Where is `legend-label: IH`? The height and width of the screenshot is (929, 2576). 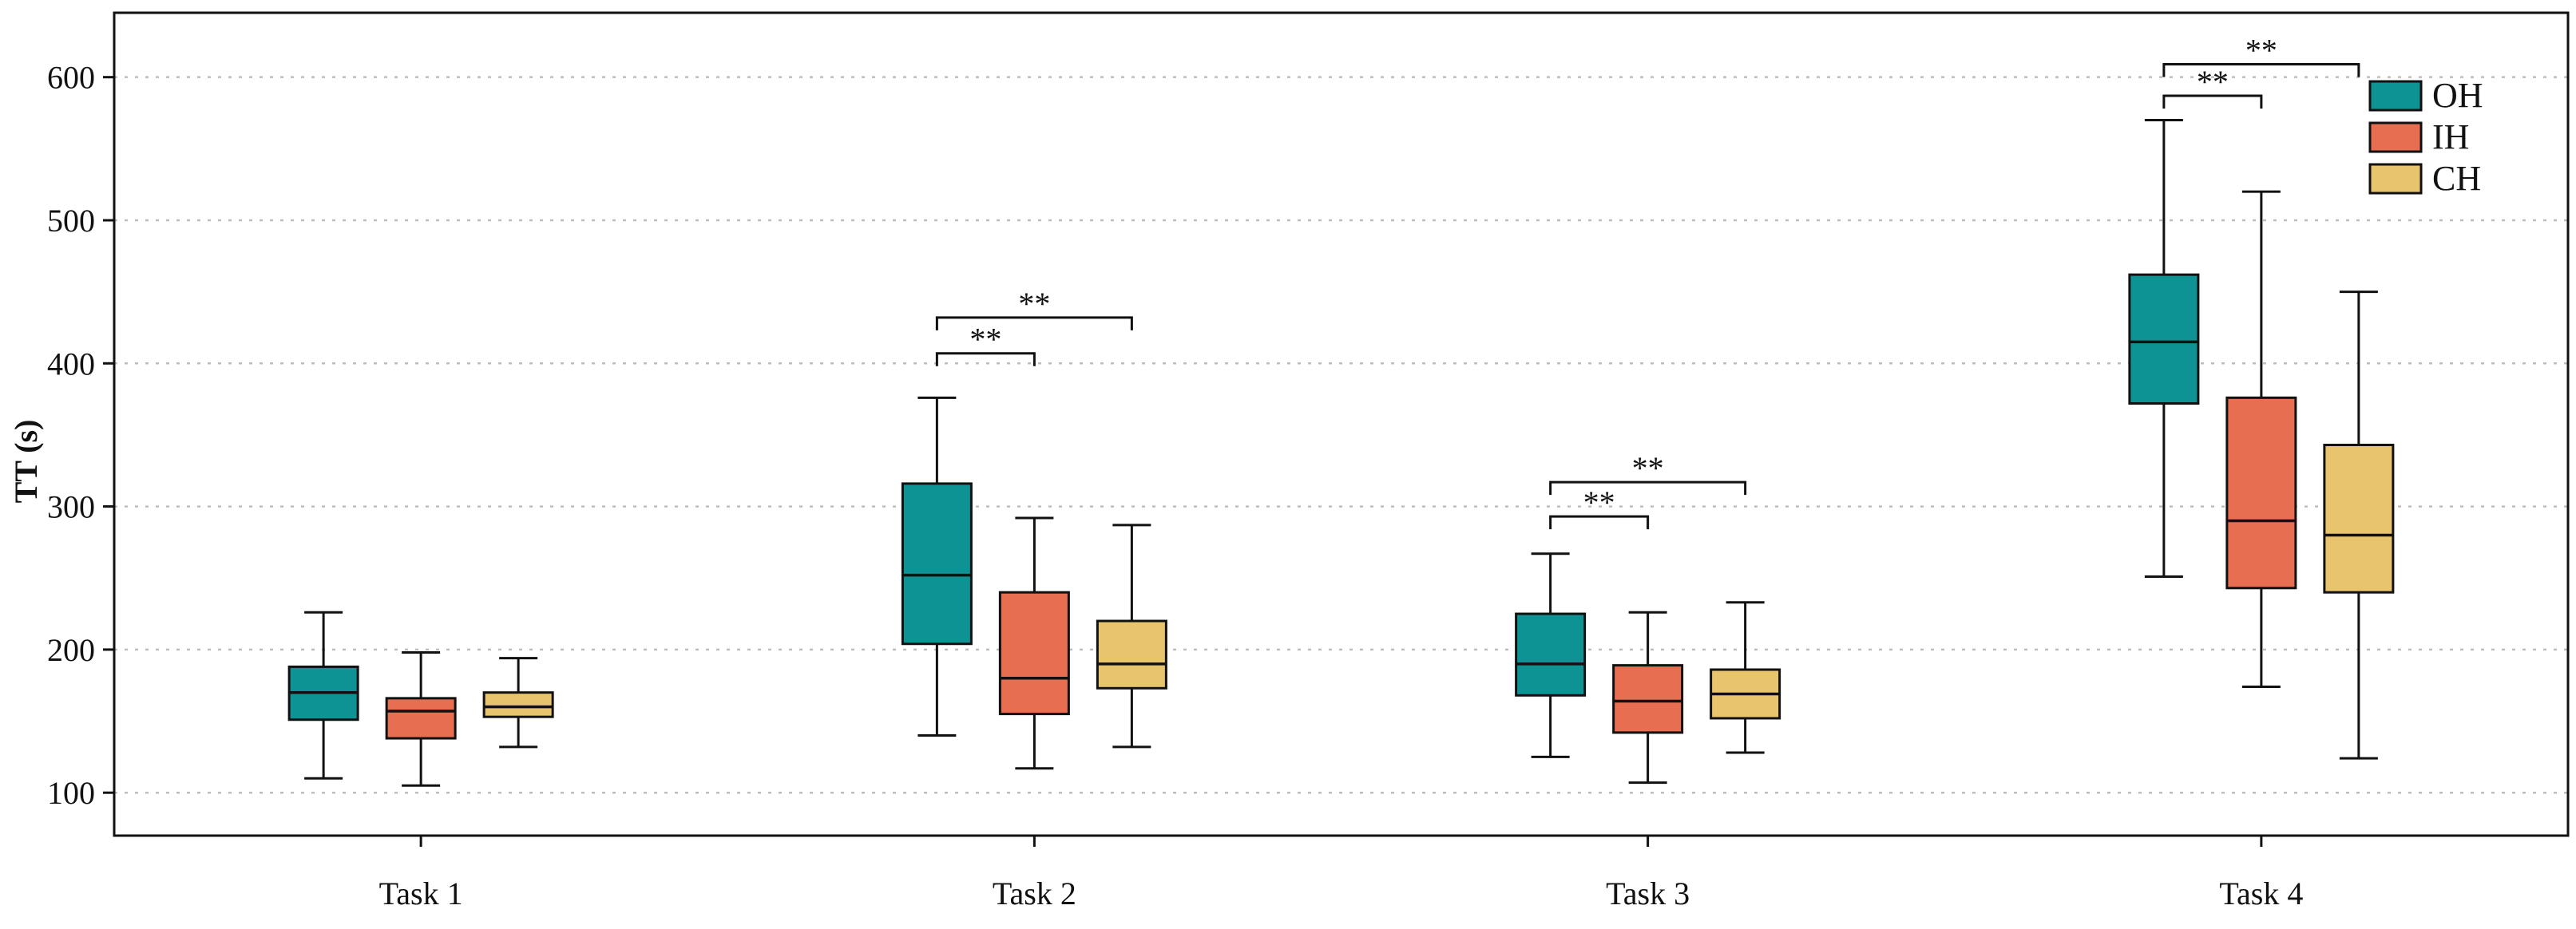 legend-label: IH is located at coordinates (2450, 137).